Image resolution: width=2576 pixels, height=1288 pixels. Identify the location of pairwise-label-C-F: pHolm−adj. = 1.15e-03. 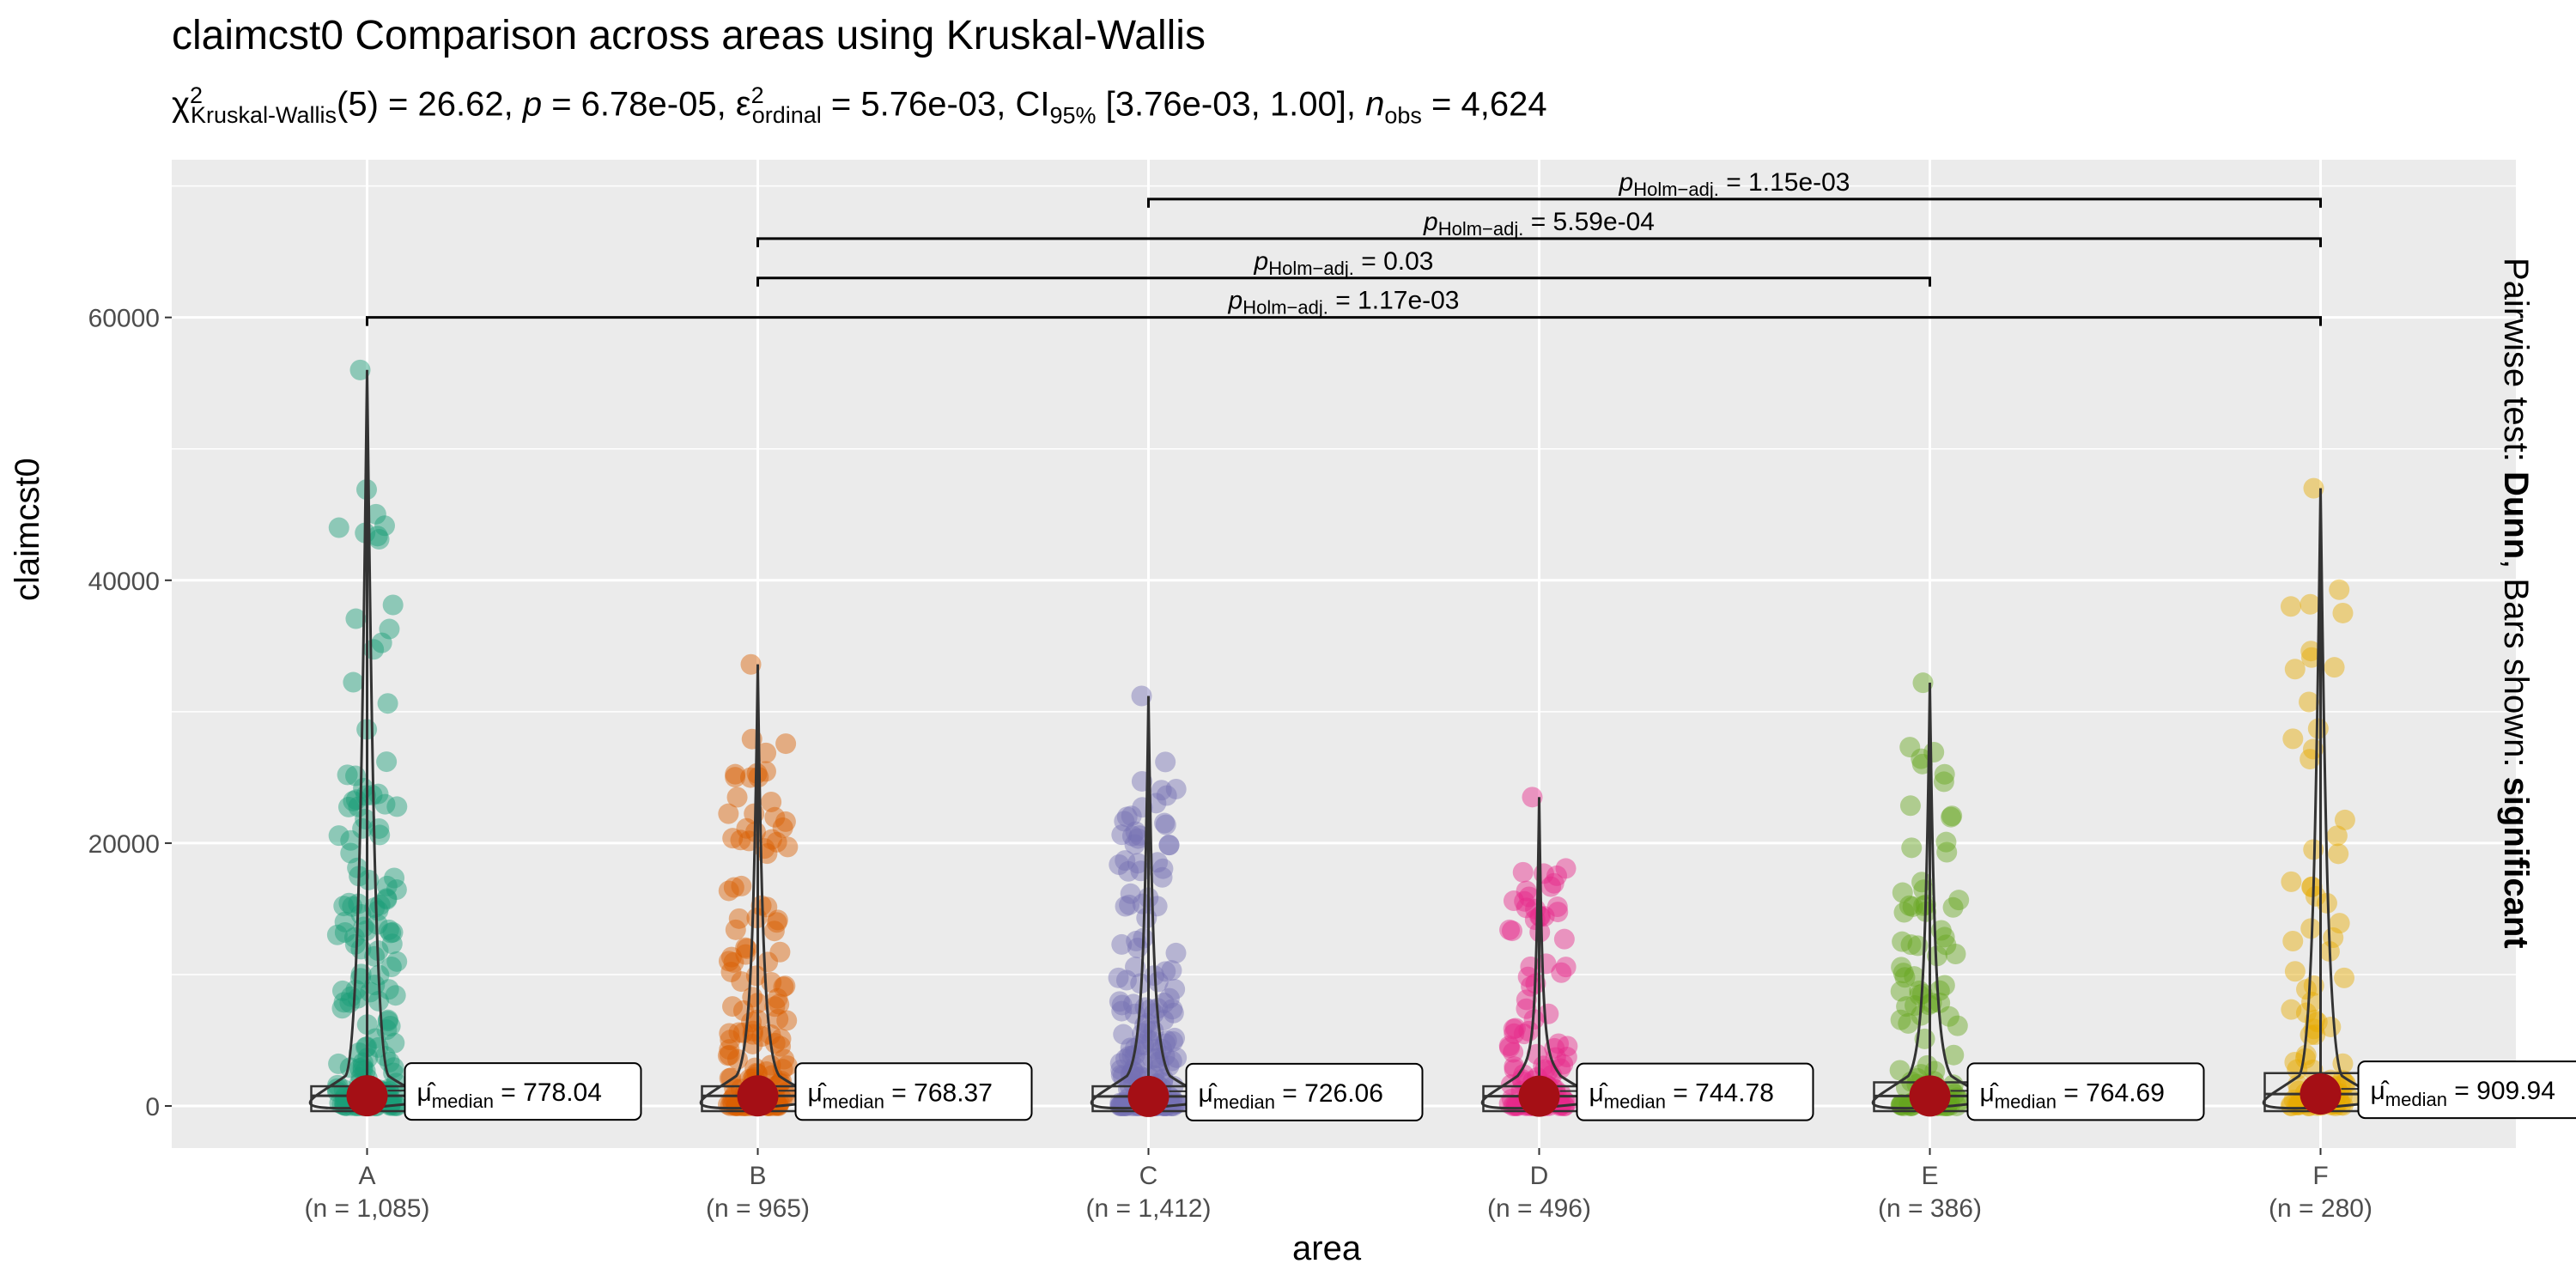
(1734, 184).